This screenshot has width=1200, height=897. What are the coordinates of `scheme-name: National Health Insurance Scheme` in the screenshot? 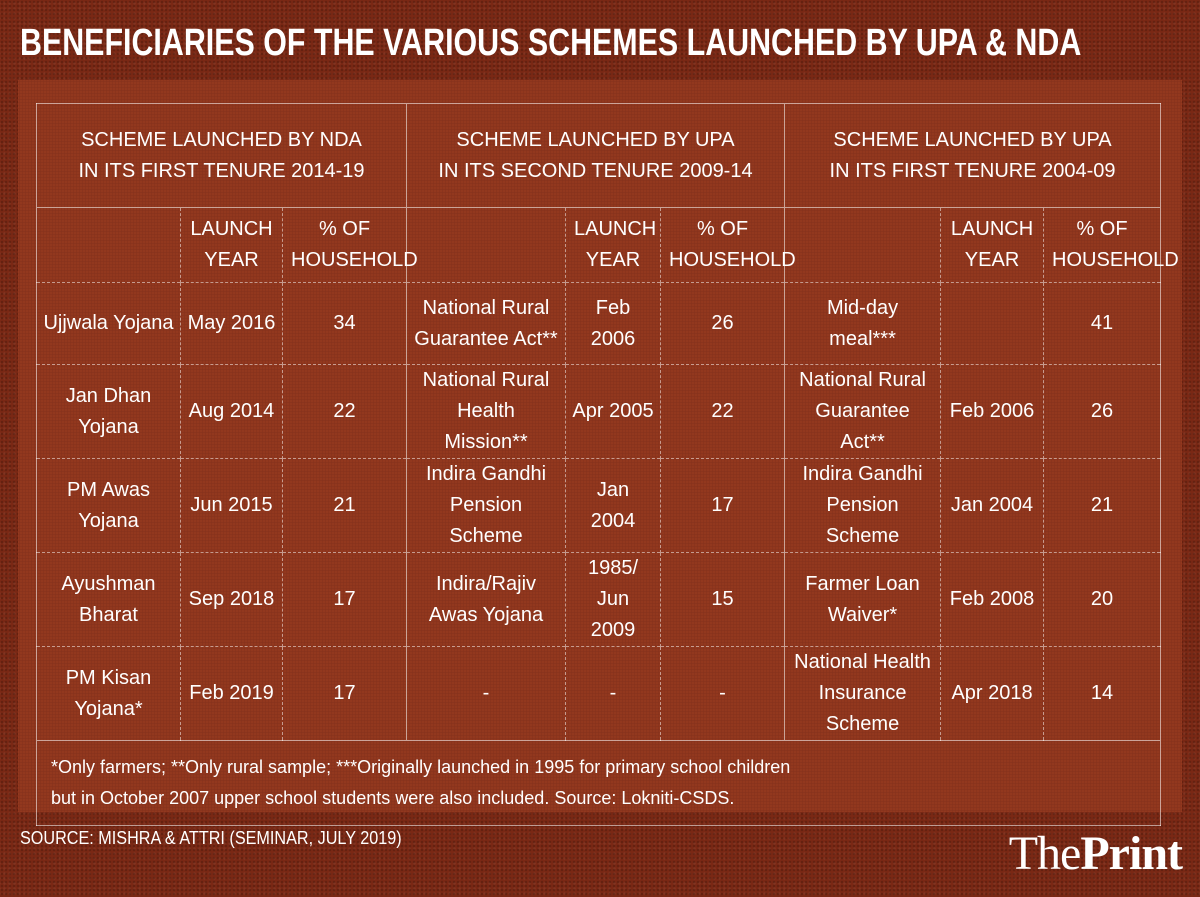 It's located at (862, 693).